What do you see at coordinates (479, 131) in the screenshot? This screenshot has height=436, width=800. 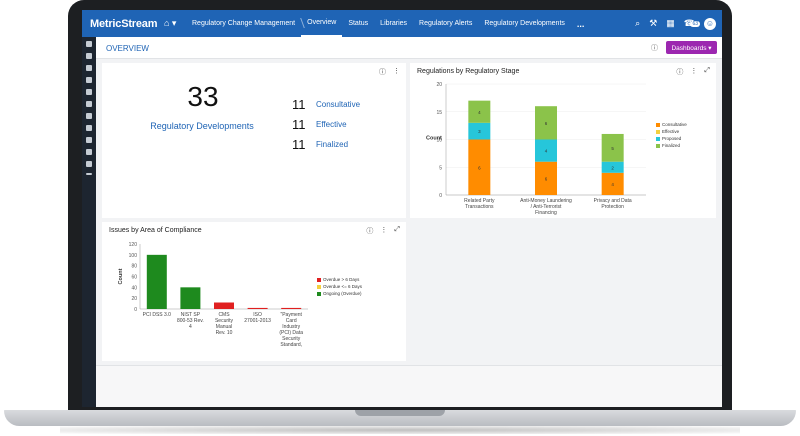 I see `bar-value-label: 3` at bounding box center [479, 131].